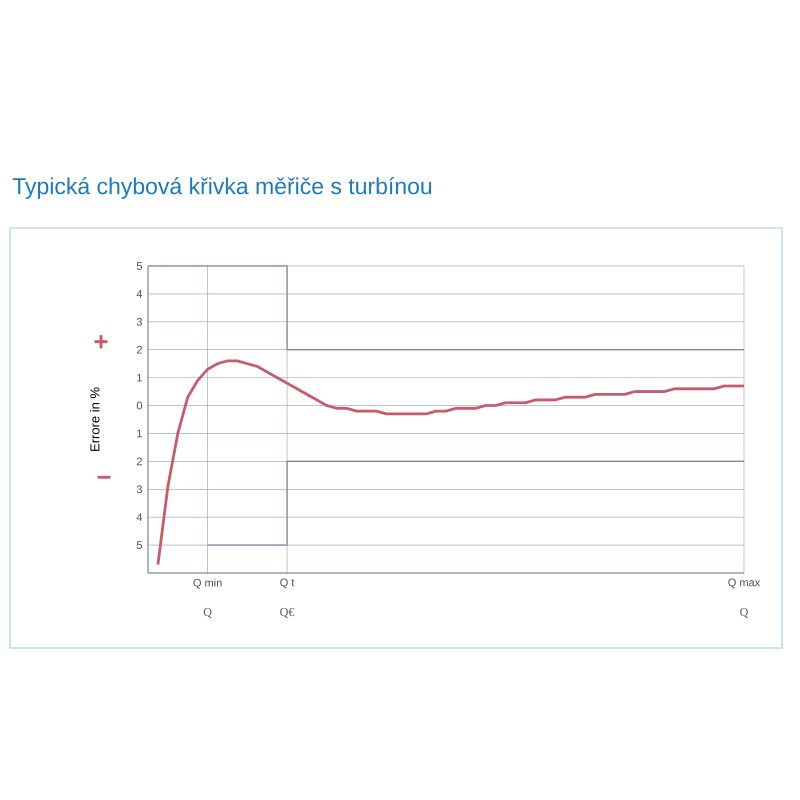  What do you see at coordinates (222, 188) in the screenshot?
I see `chart-title: Typická chybová křivka měřiče s turbínou` at bounding box center [222, 188].